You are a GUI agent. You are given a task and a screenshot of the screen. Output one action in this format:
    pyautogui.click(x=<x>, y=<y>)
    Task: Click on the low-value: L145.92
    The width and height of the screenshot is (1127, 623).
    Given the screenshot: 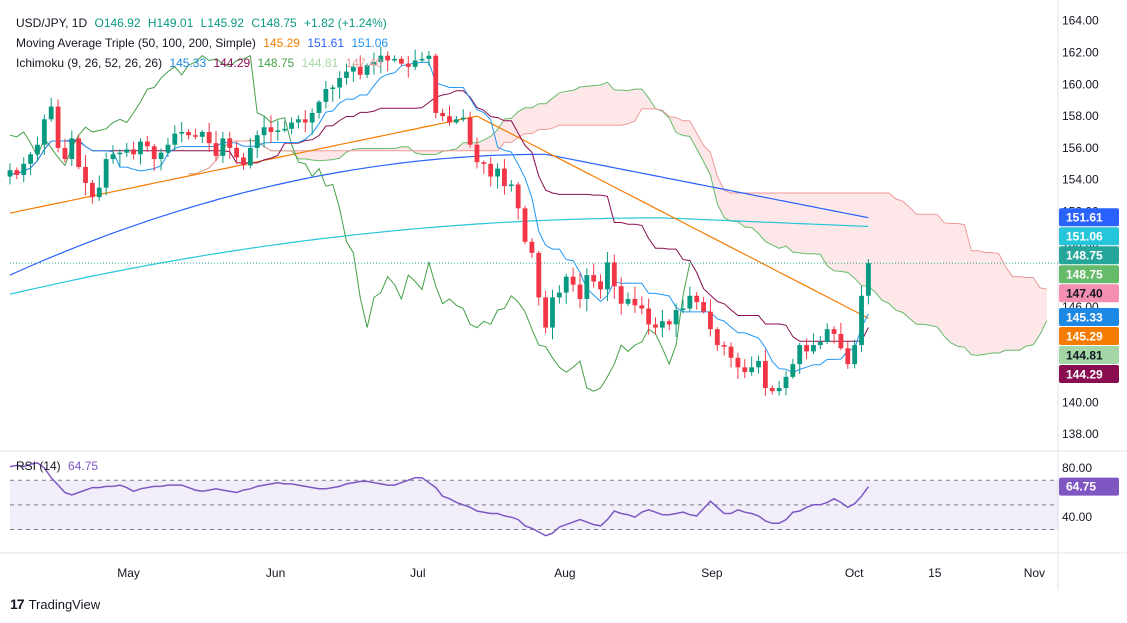 What is the action you would take?
    pyautogui.click(x=222, y=23)
    